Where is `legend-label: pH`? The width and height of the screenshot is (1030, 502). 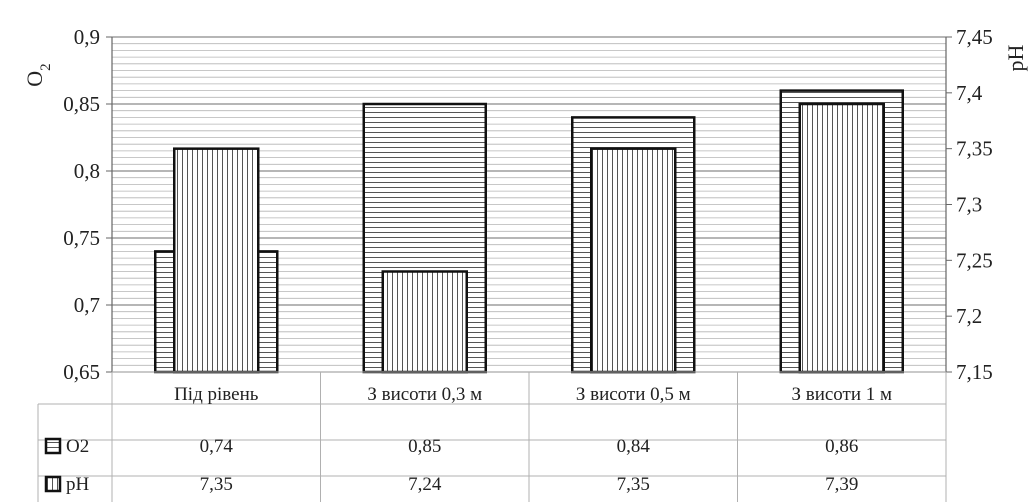 legend-label: pH is located at coordinates (78, 484).